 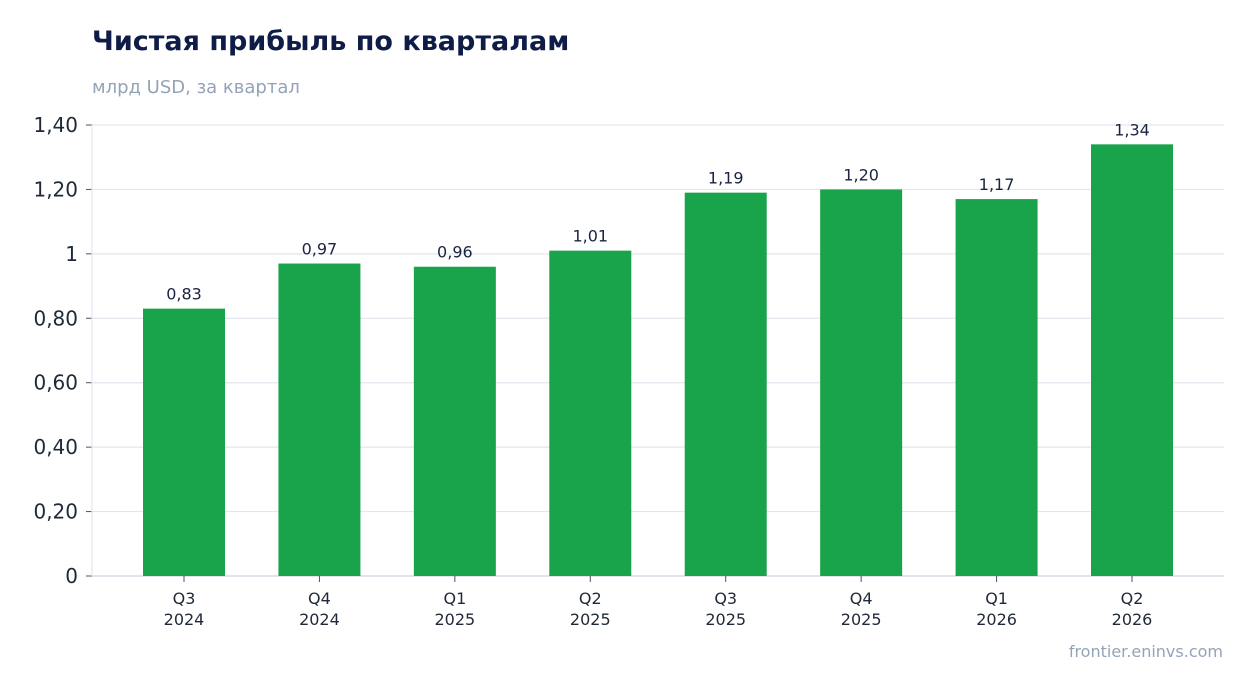 I want to click on data-label: 0,83, so click(x=184, y=294).